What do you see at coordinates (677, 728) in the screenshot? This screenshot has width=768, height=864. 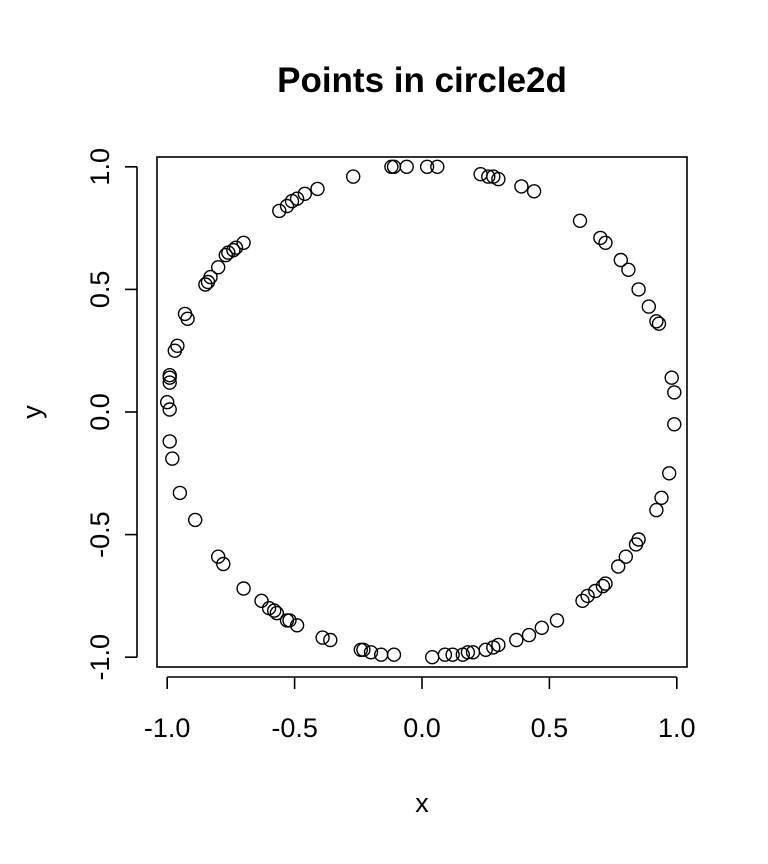 I see `x-tick-label: 1.0` at bounding box center [677, 728].